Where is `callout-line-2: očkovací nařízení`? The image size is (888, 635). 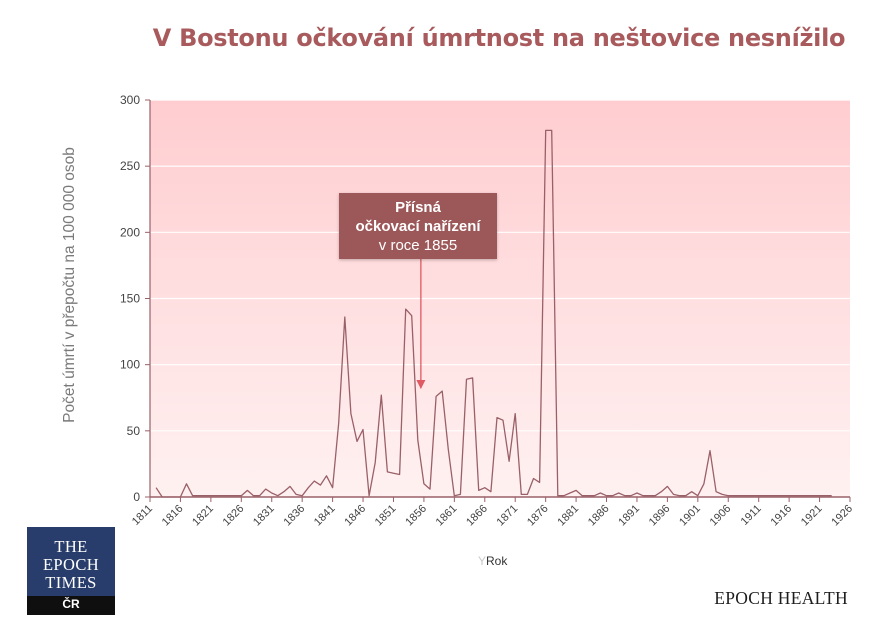
callout-line-2: očkovací nařízení is located at coordinates (418, 226).